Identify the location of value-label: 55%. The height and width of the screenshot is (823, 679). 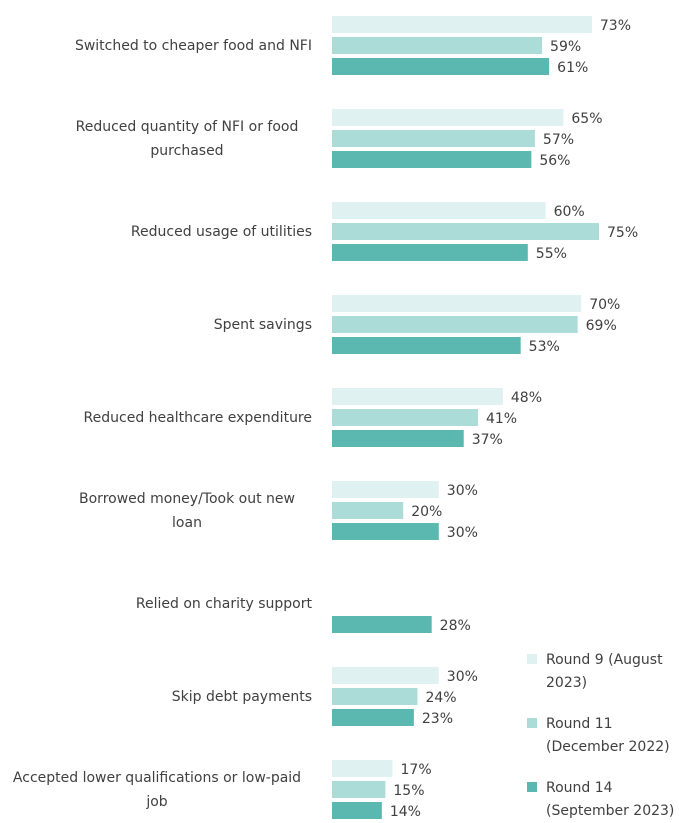
(551, 253).